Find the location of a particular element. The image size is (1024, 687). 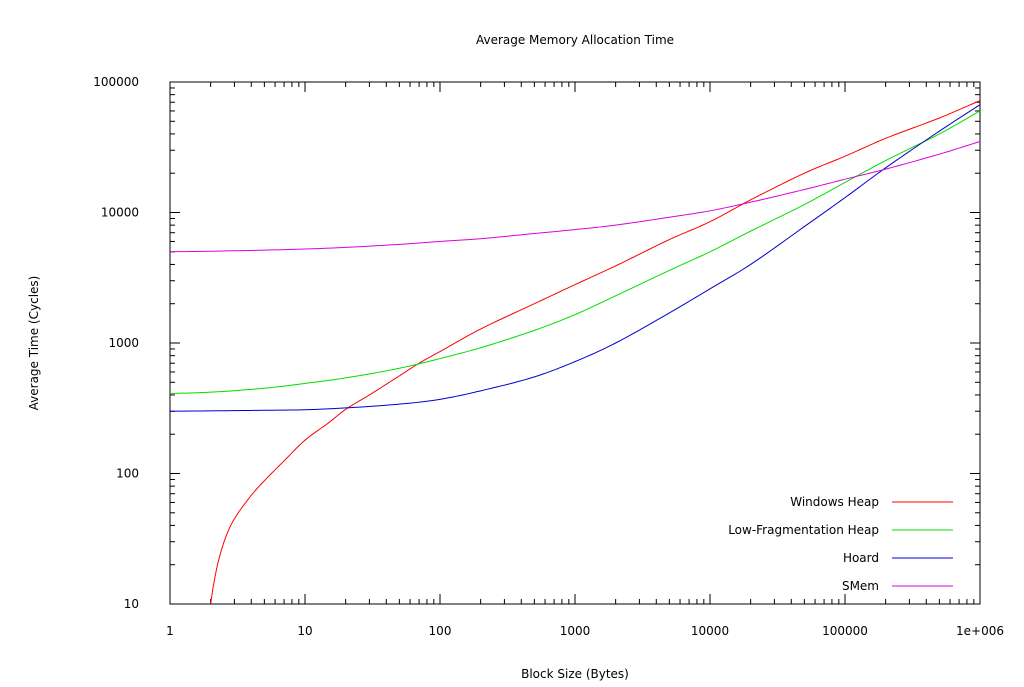

x-tick-label: 10000 is located at coordinates (710, 631).